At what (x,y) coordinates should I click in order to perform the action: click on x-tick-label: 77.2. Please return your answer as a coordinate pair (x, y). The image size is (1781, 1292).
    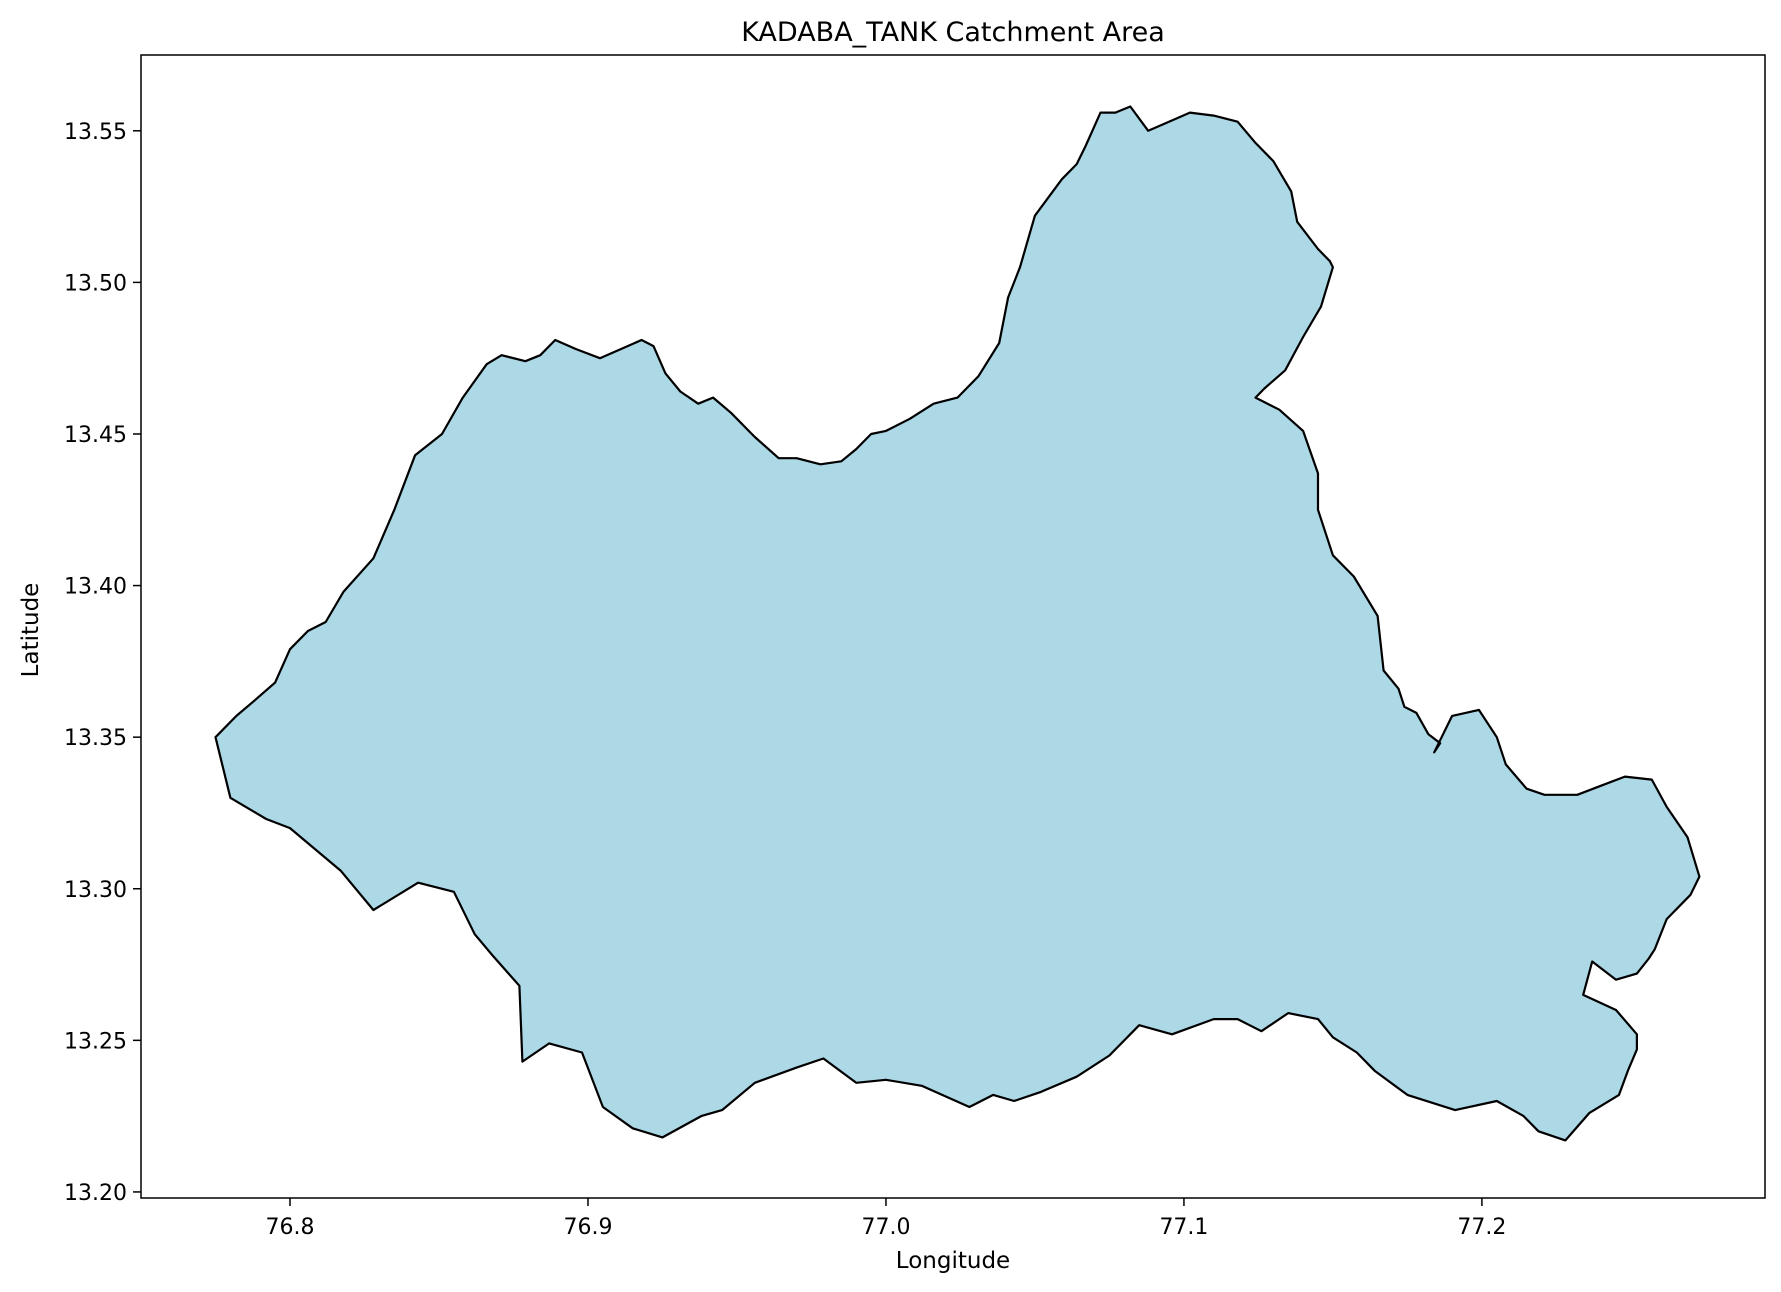
    Looking at the image, I should click on (1481, 1227).